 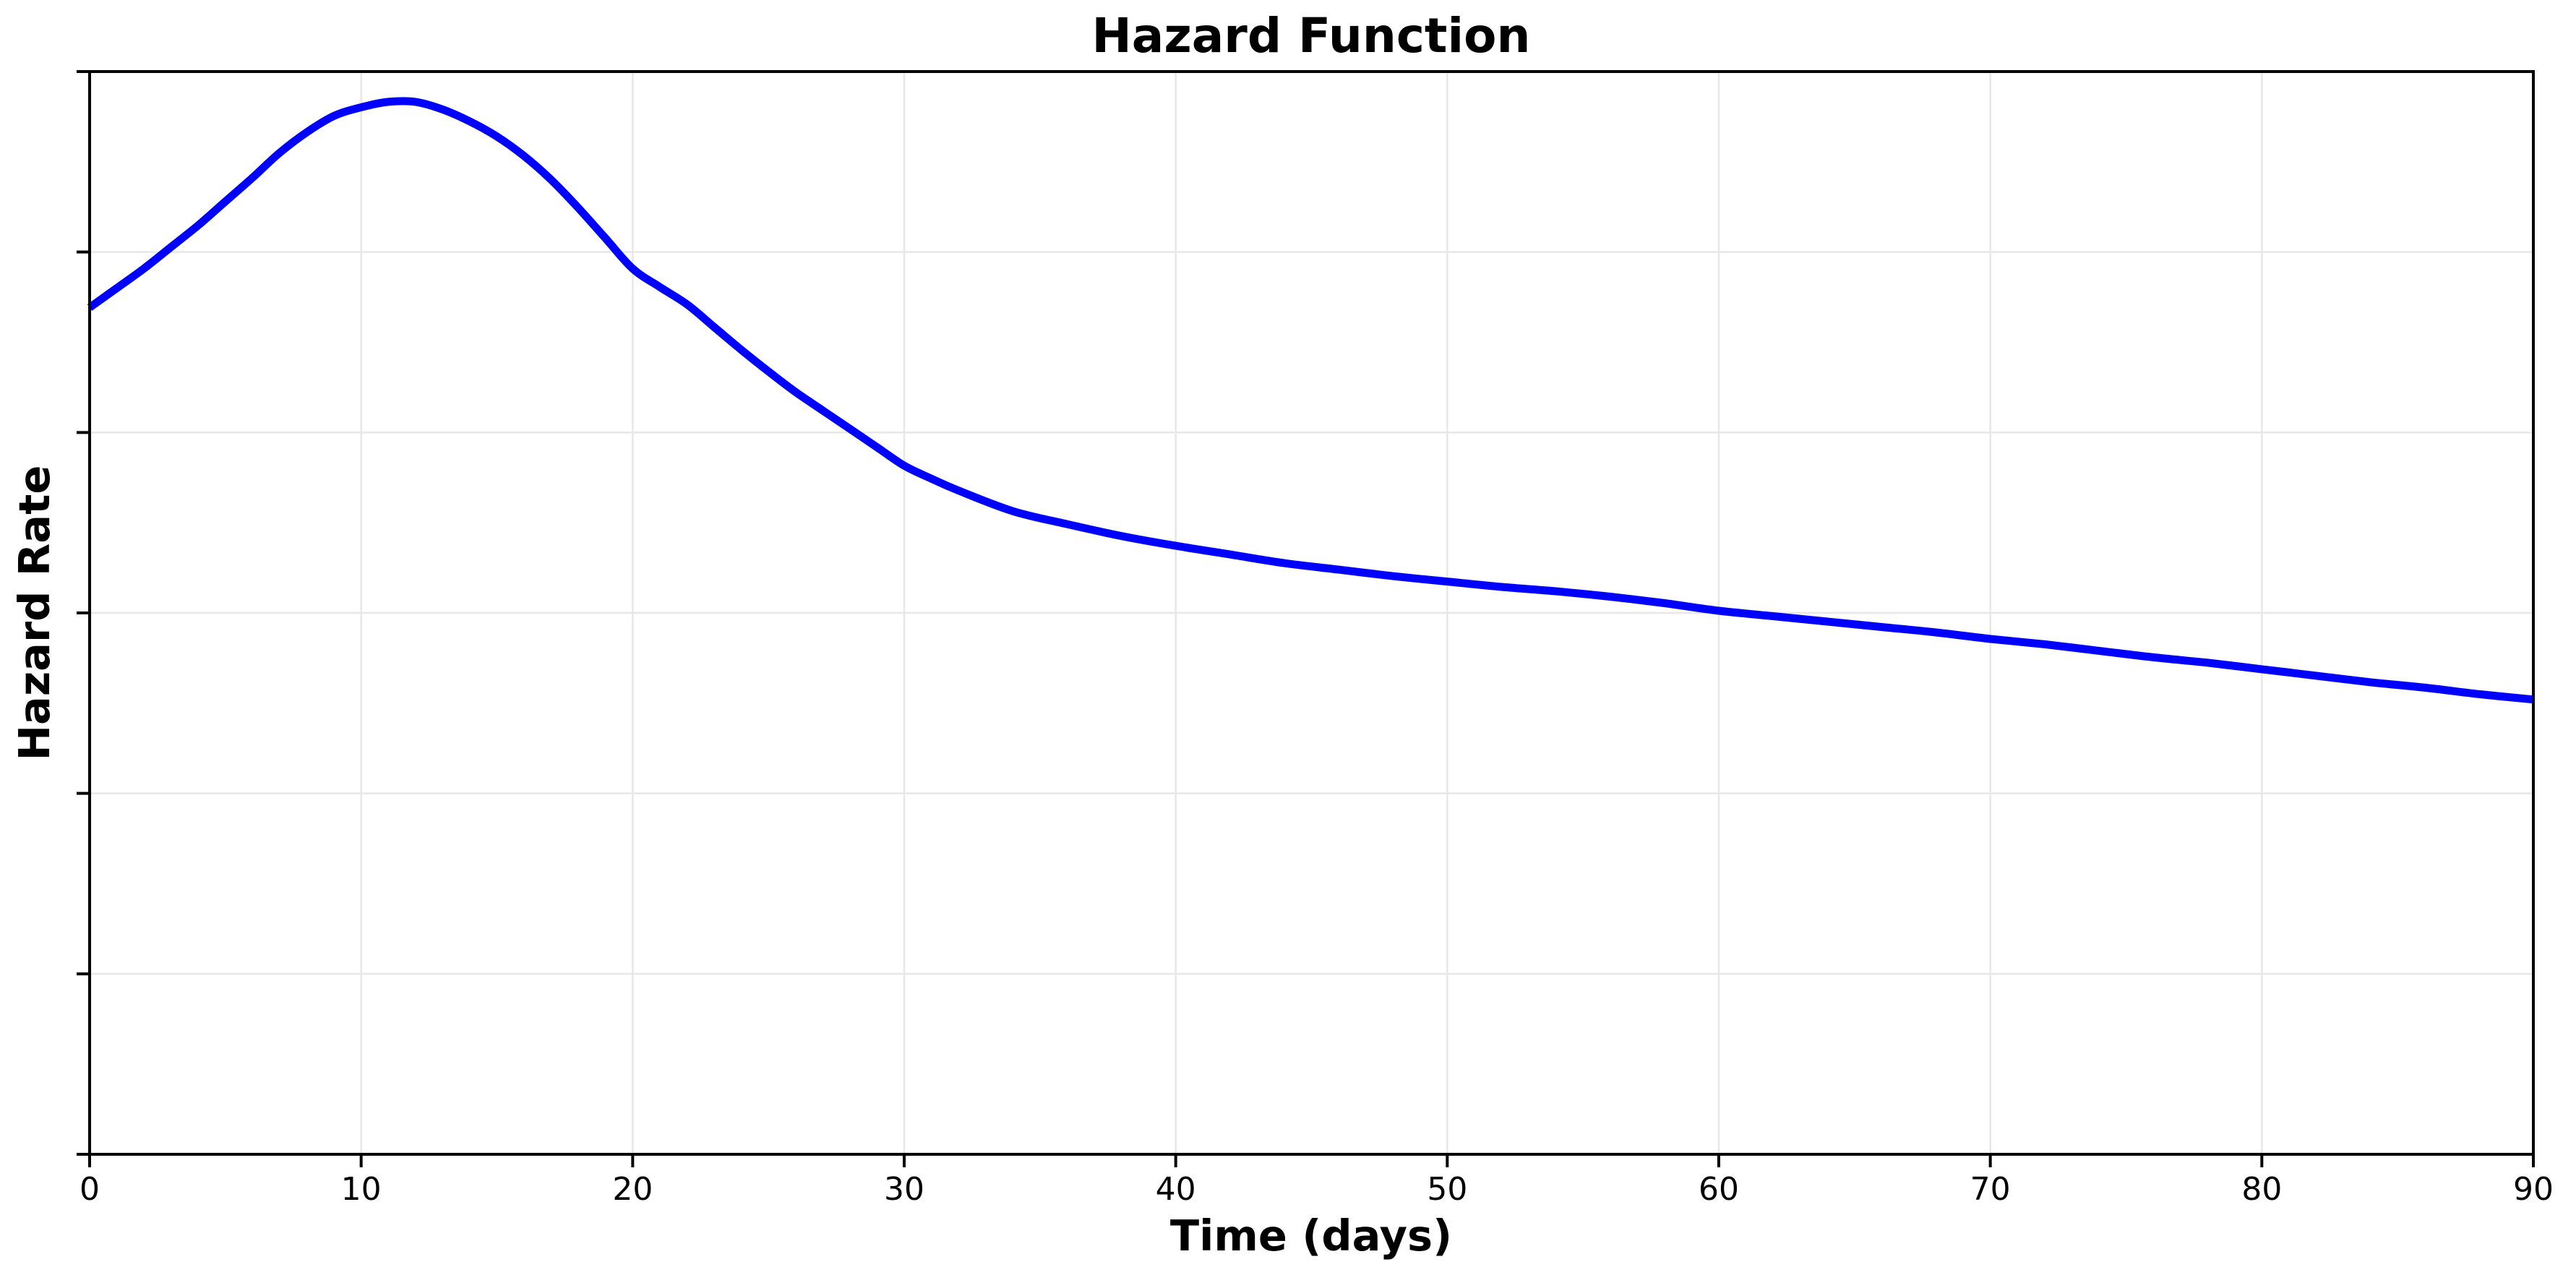 What do you see at coordinates (2262, 1189) in the screenshot?
I see `x-tick-label: 80` at bounding box center [2262, 1189].